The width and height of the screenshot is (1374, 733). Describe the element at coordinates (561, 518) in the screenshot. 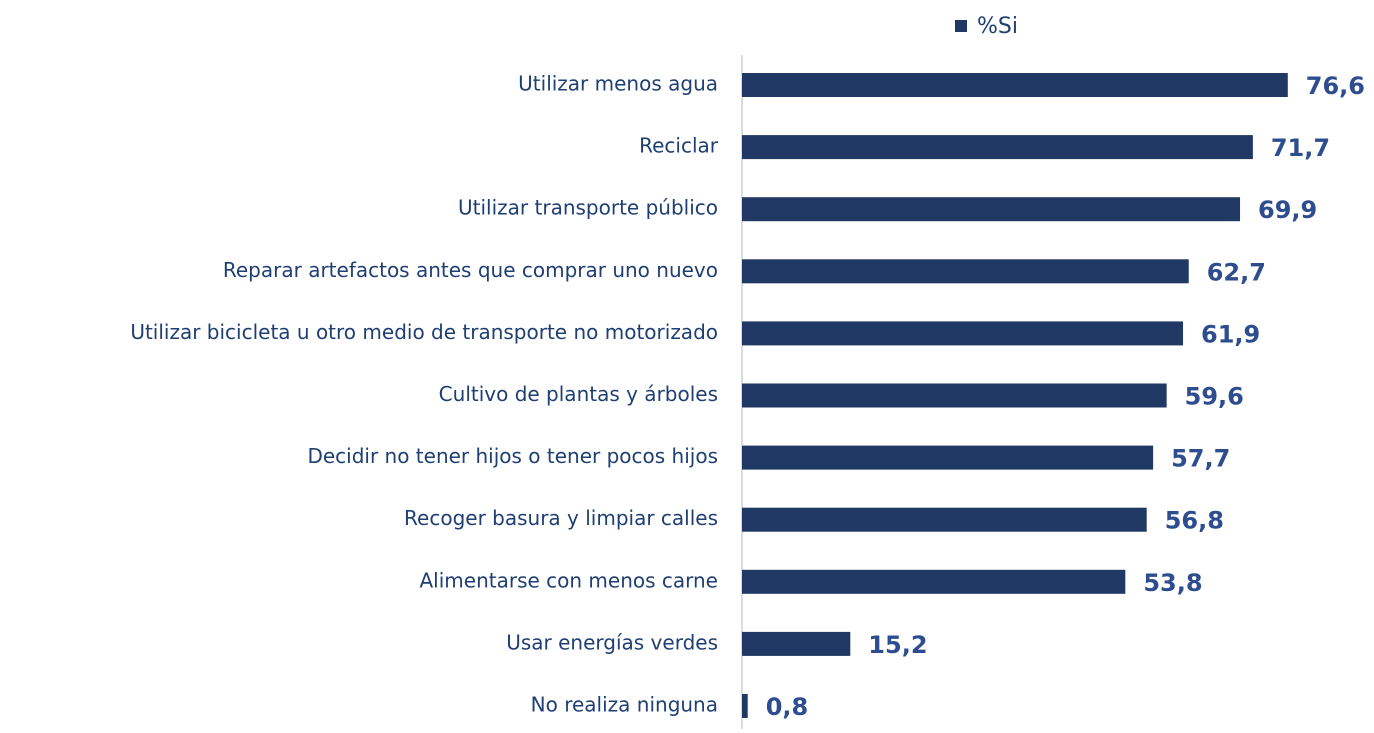

I see `y-tick-label: Recoger basura y limpiar calles` at that location.